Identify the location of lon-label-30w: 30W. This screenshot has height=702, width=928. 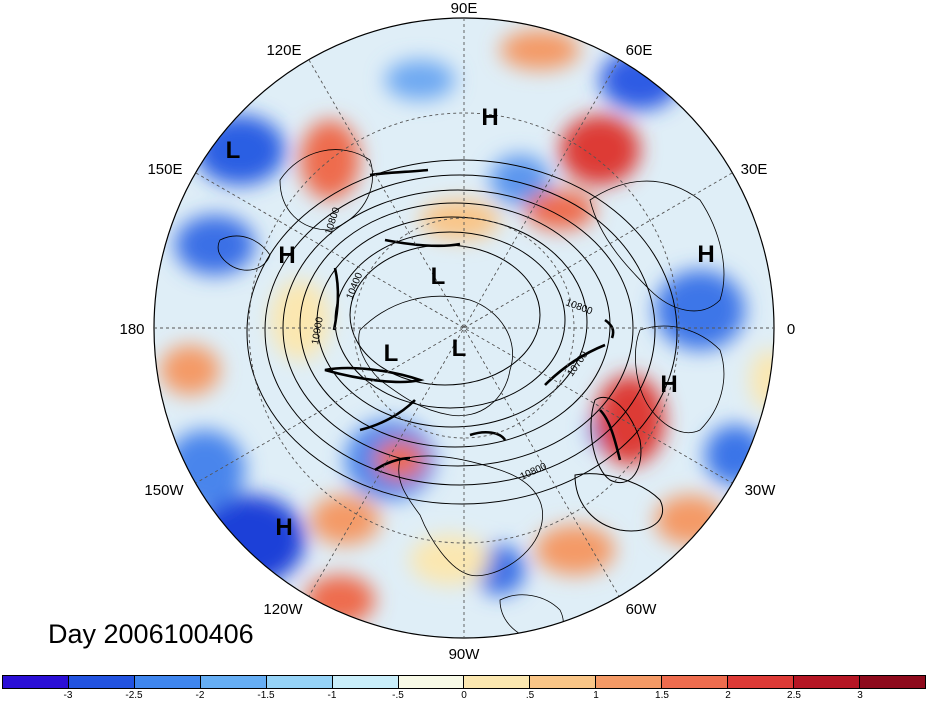
(761, 490).